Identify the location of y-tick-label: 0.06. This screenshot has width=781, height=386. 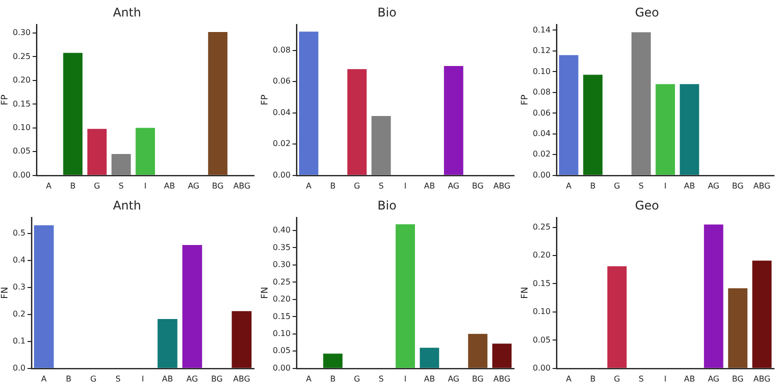
(541, 113).